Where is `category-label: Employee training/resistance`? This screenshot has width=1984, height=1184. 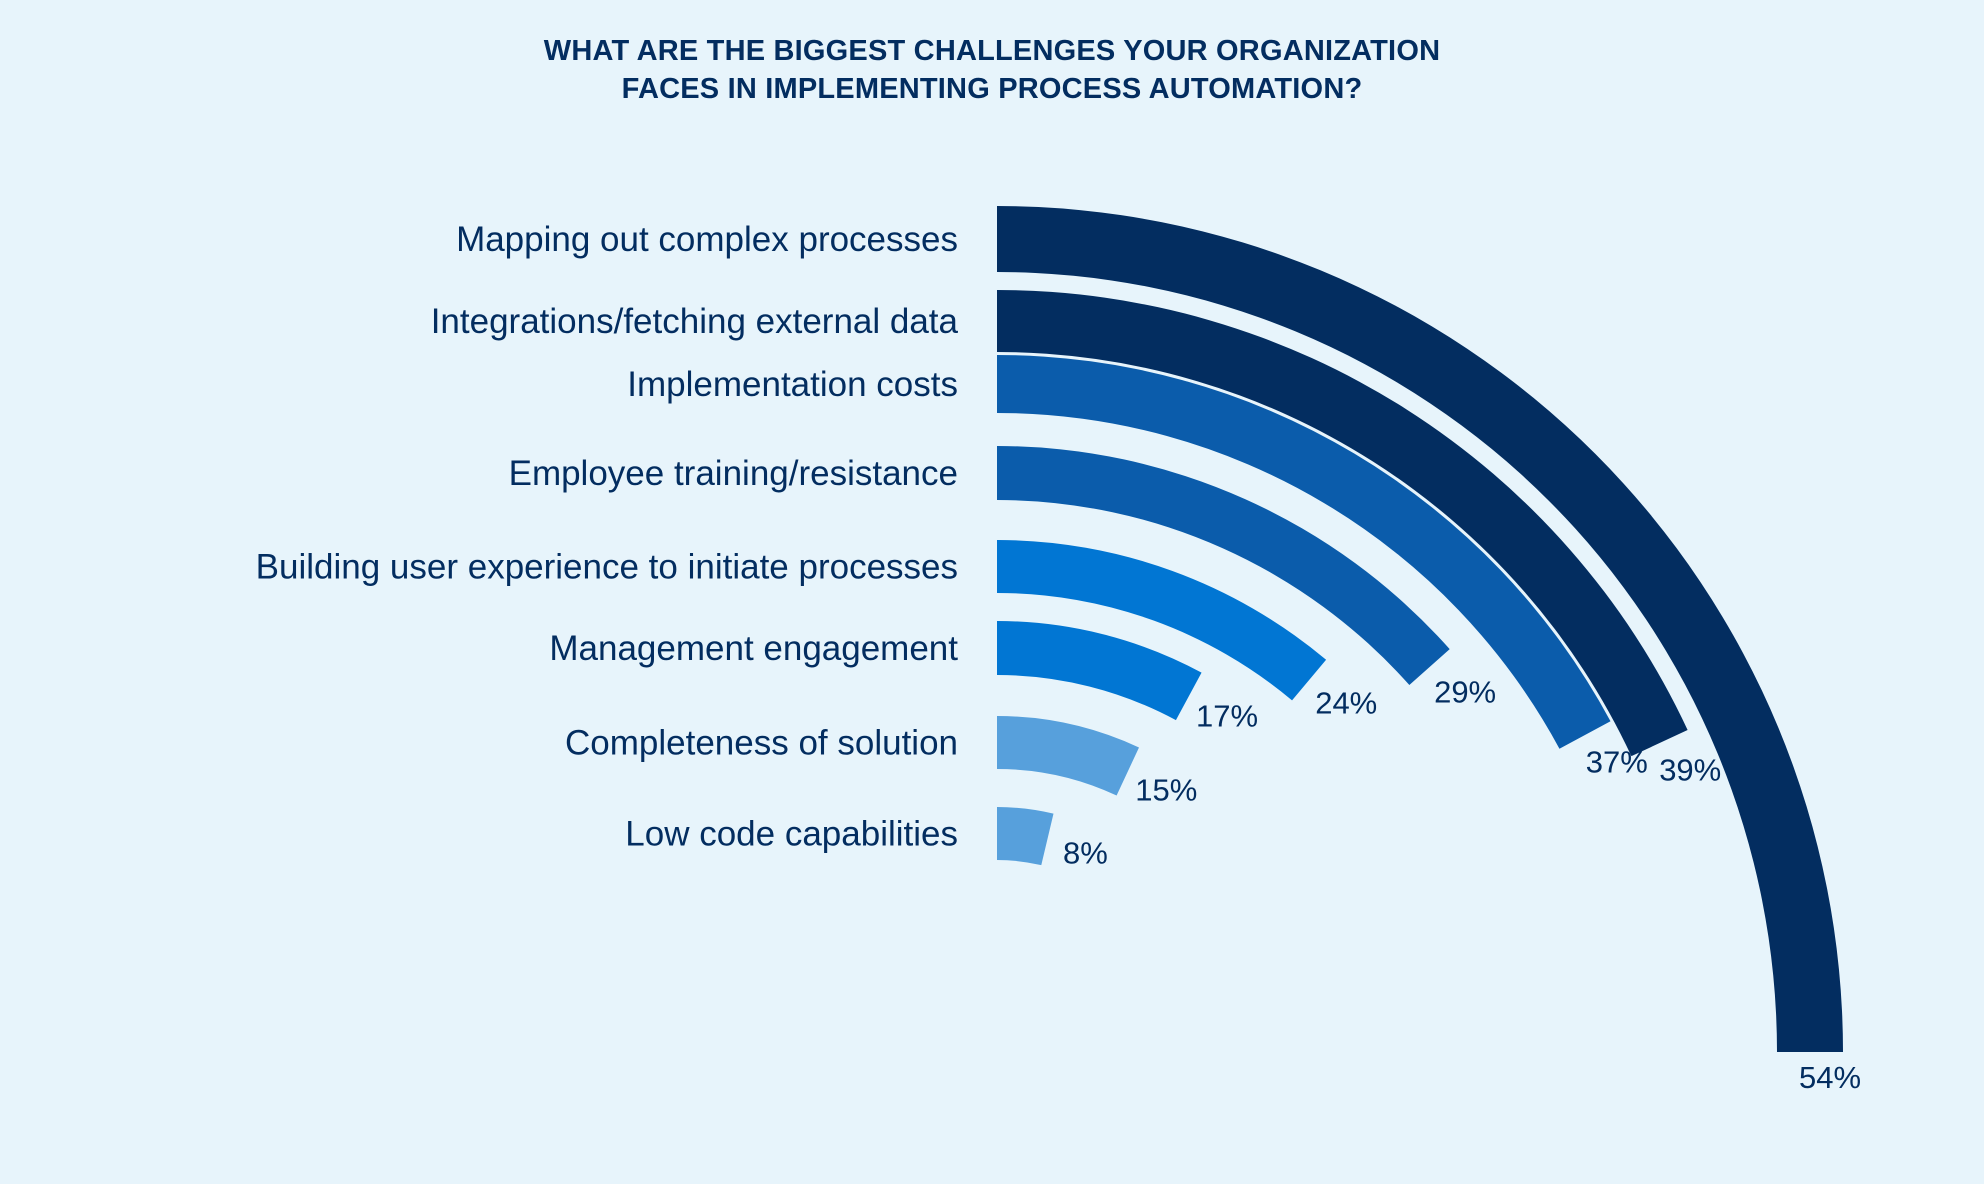
category-label: Employee training/resistance is located at coordinates (733, 473).